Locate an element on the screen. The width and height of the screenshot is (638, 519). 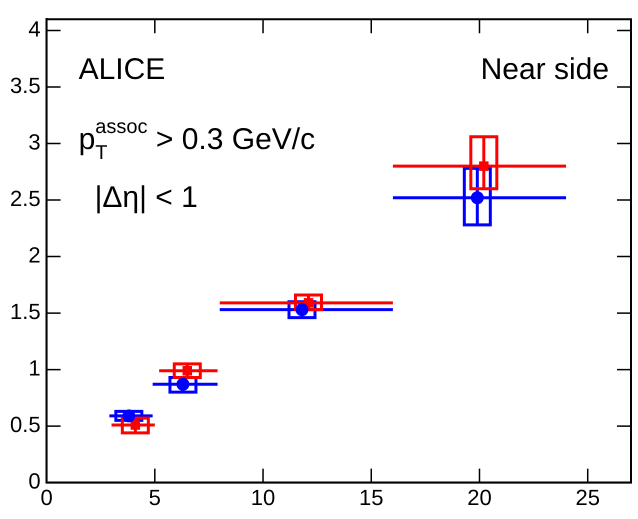
x-tick-label: 25 is located at coordinates (587, 497).